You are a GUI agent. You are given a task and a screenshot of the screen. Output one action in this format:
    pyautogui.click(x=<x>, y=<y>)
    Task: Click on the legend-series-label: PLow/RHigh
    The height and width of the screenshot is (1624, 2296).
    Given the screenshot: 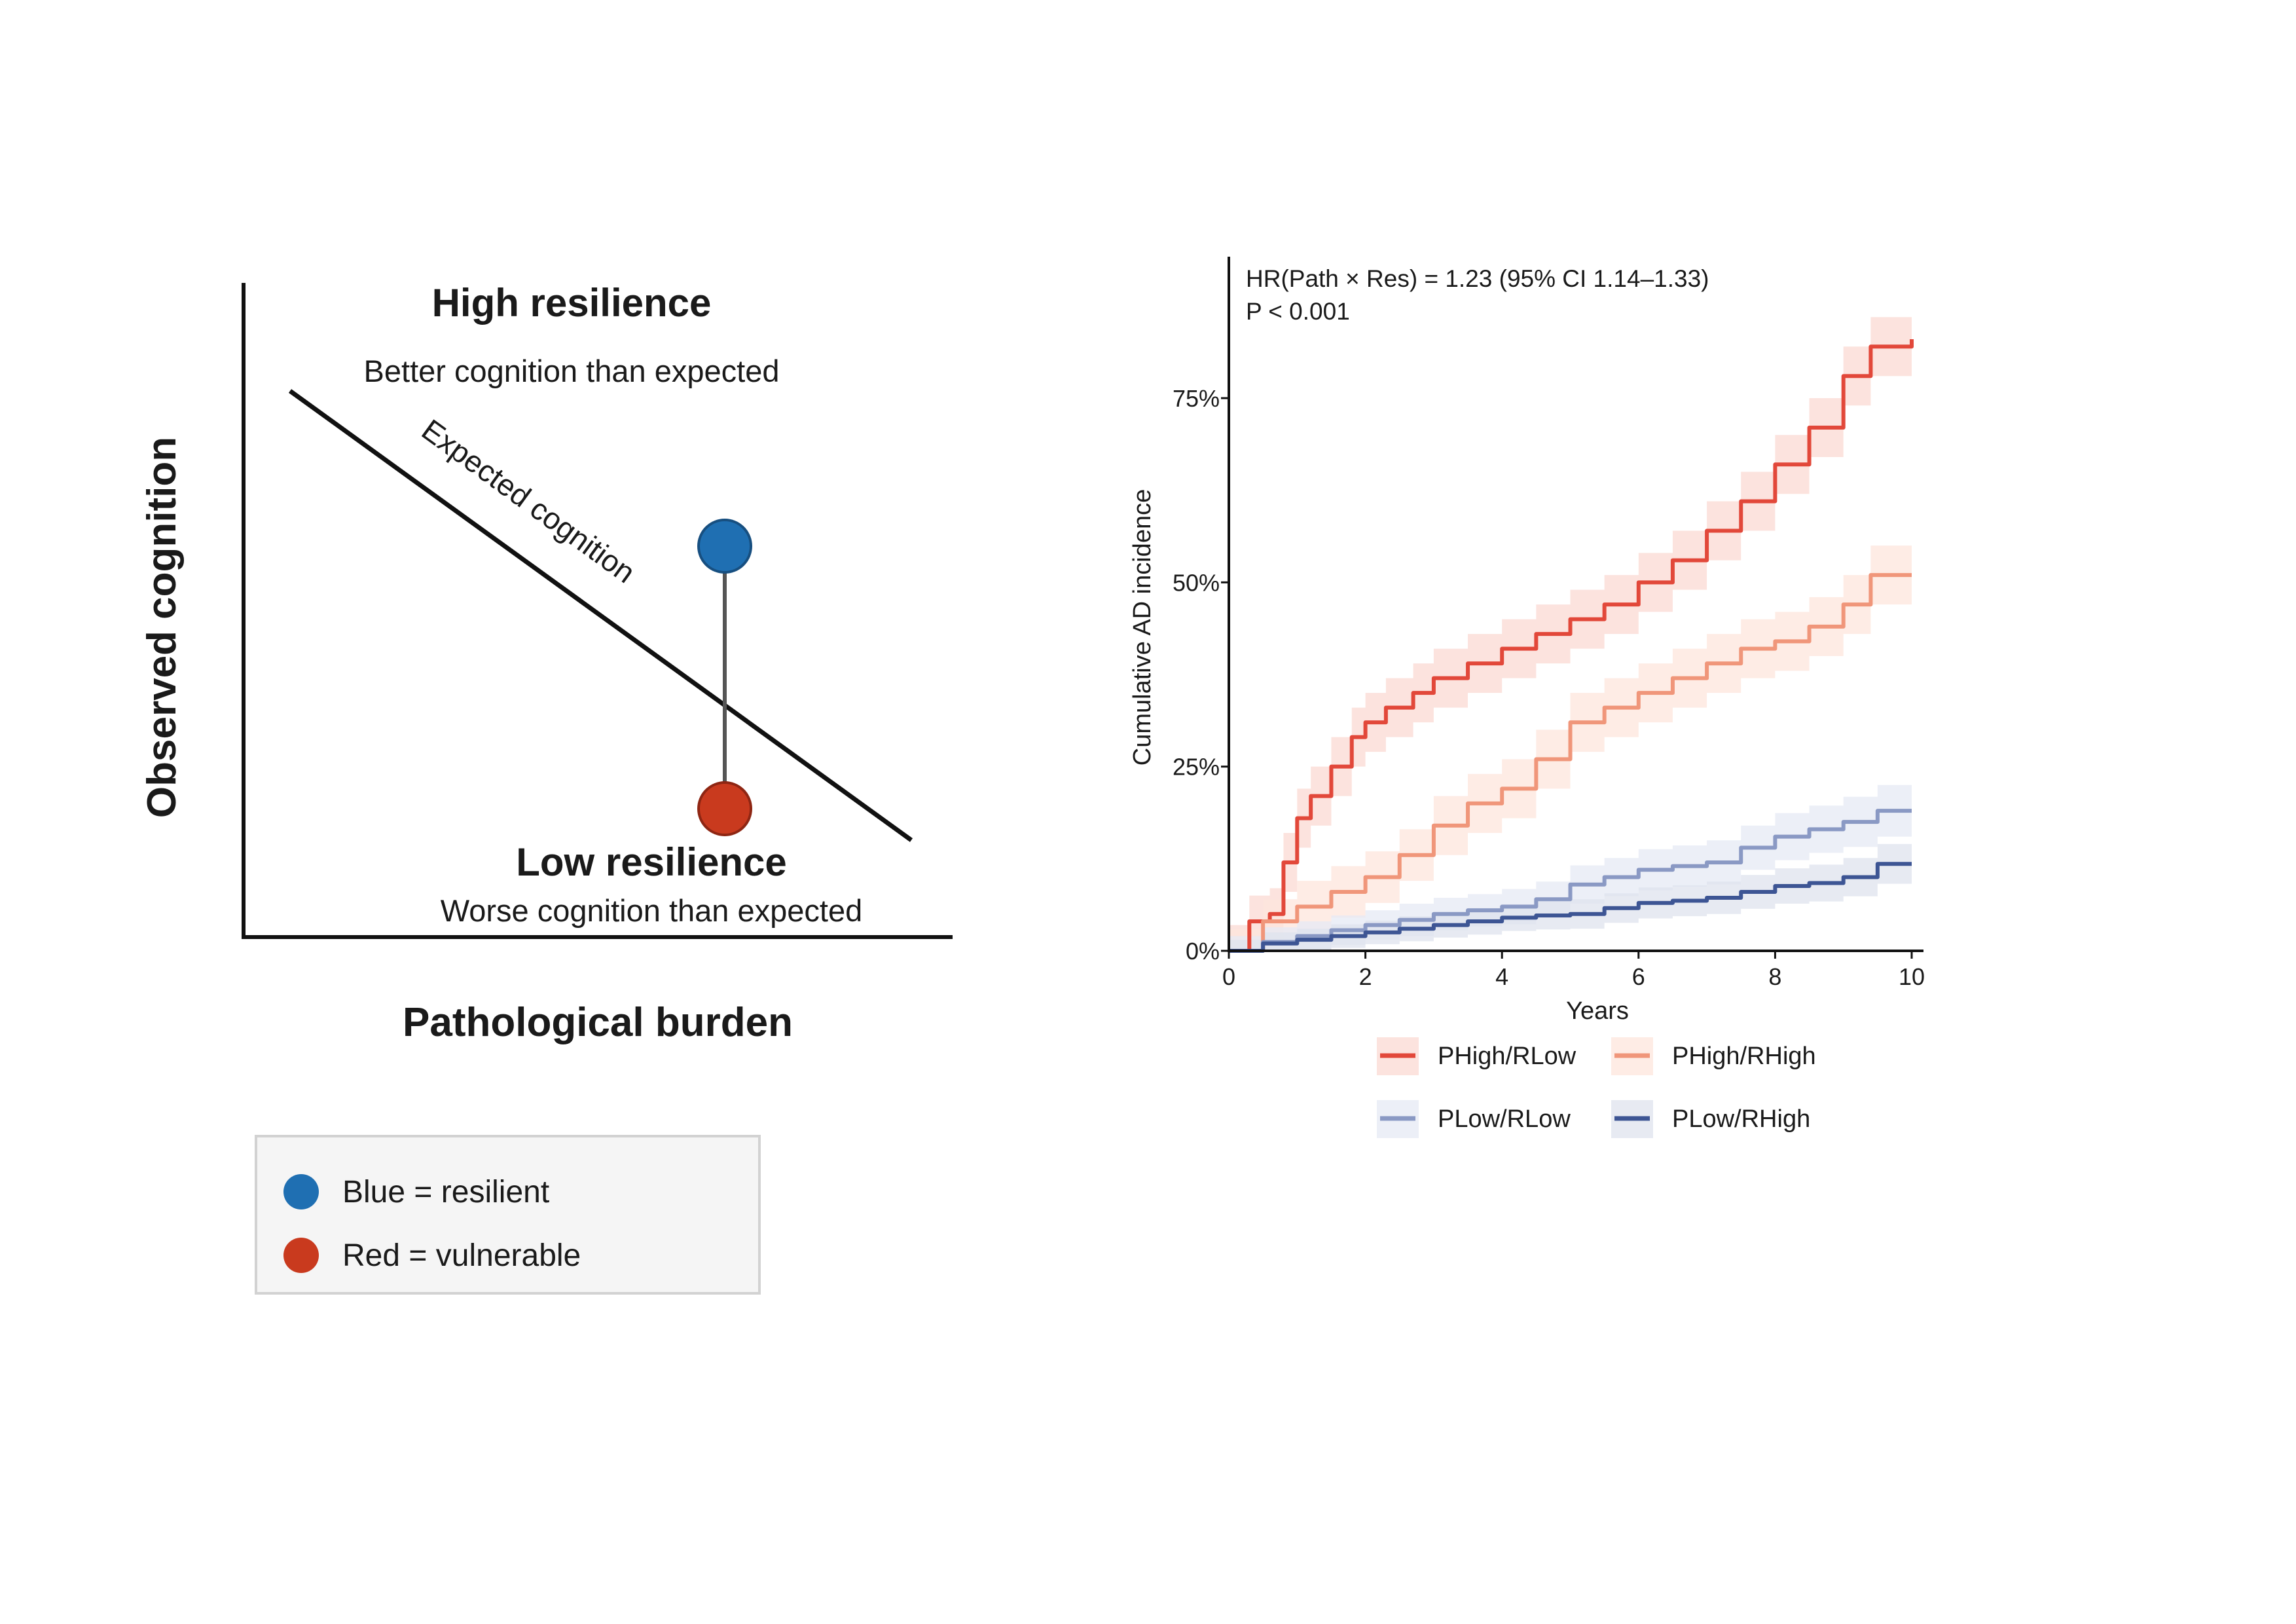 What is the action you would take?
    pyautogui.click(x=1741, y=1119)
    